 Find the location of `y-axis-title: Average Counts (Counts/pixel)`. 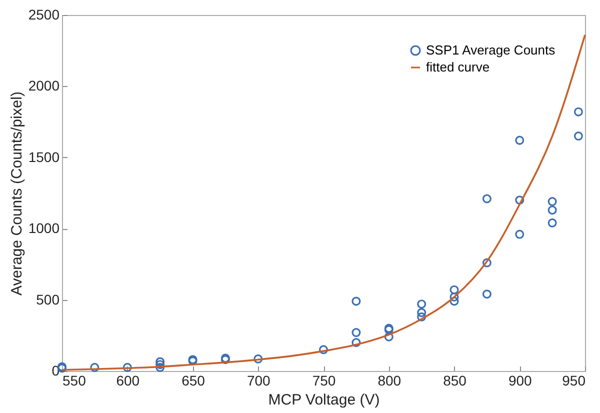

y-axis-title: Average Counts (Counts/pixel) is located at coordinates (17, 194).